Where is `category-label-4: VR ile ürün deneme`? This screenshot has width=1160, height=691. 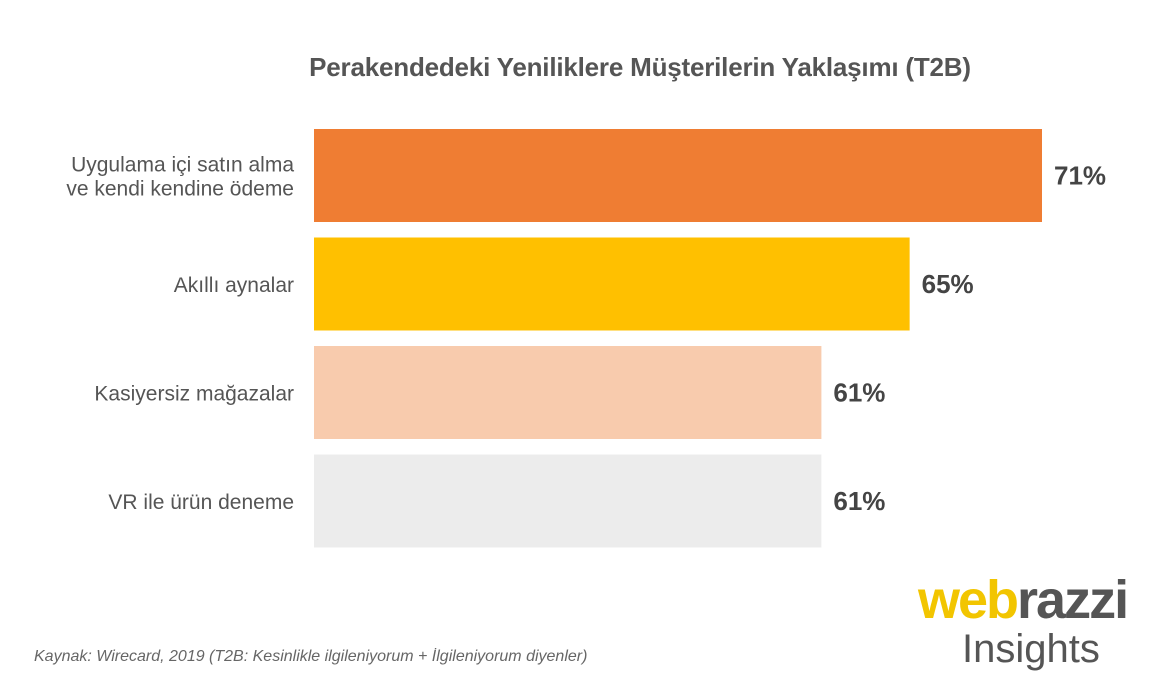 category-label-4: VR ile ürün deneme is located at coordinates (201, 502).